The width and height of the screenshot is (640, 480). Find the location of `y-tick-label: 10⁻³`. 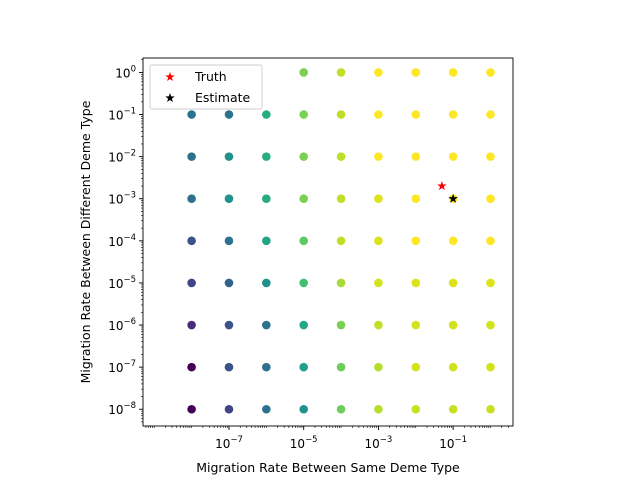

y-tick-label: 10⁻³ is located at coordinates (122, 199).